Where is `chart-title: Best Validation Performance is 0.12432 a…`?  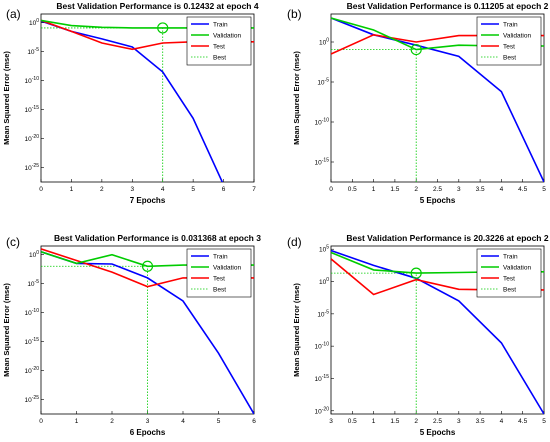
chart-title: Best Validation Performance is 0.12432 a… is located at coordinates (157, 6).